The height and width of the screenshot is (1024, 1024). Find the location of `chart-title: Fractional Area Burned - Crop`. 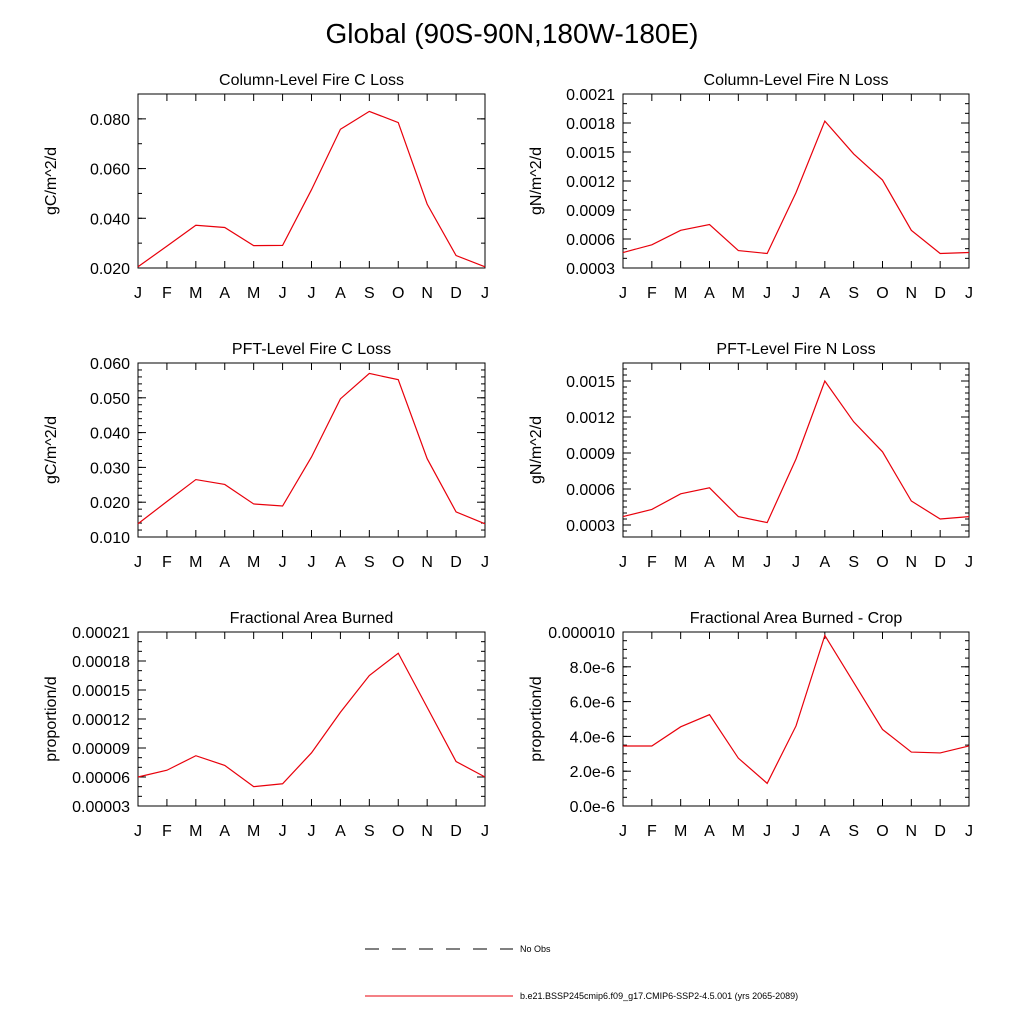

chart-title: Fractional Area Burned - Crop is located at coordinates (796, 618).